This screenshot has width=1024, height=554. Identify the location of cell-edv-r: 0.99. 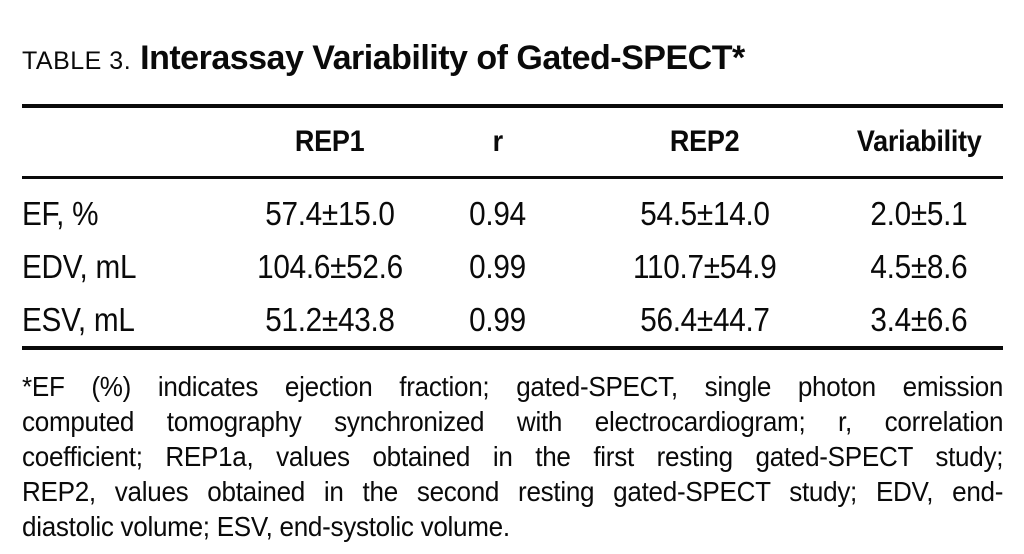
(497, 266).